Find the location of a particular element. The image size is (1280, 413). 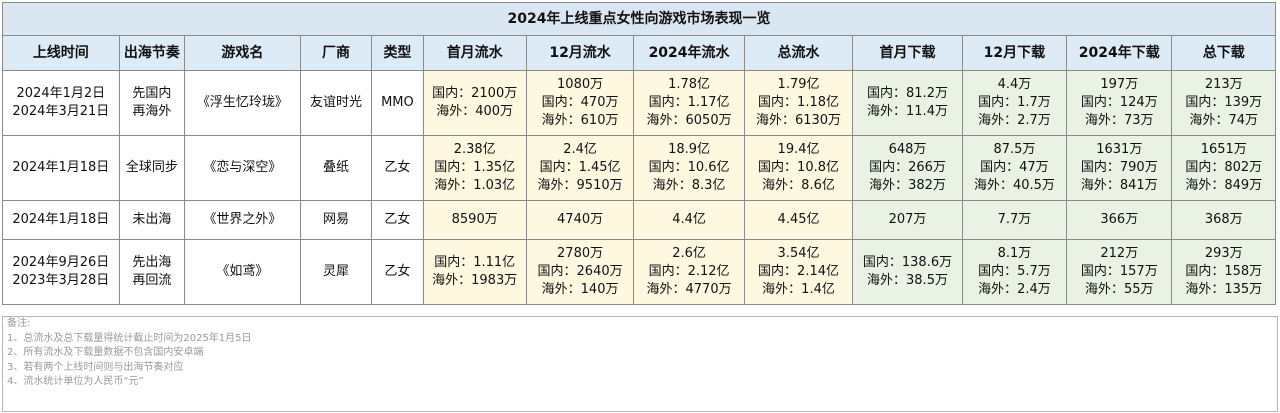

dec-dl-cell: 8.1万 国内：5.7万 海外：2.4万 is located at coordinates (1014, 272).